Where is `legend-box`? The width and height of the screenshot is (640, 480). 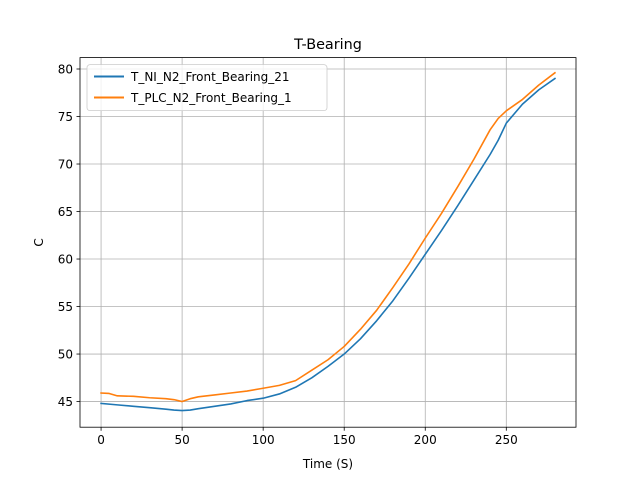 legend-box is located at coordinates (207, 87).